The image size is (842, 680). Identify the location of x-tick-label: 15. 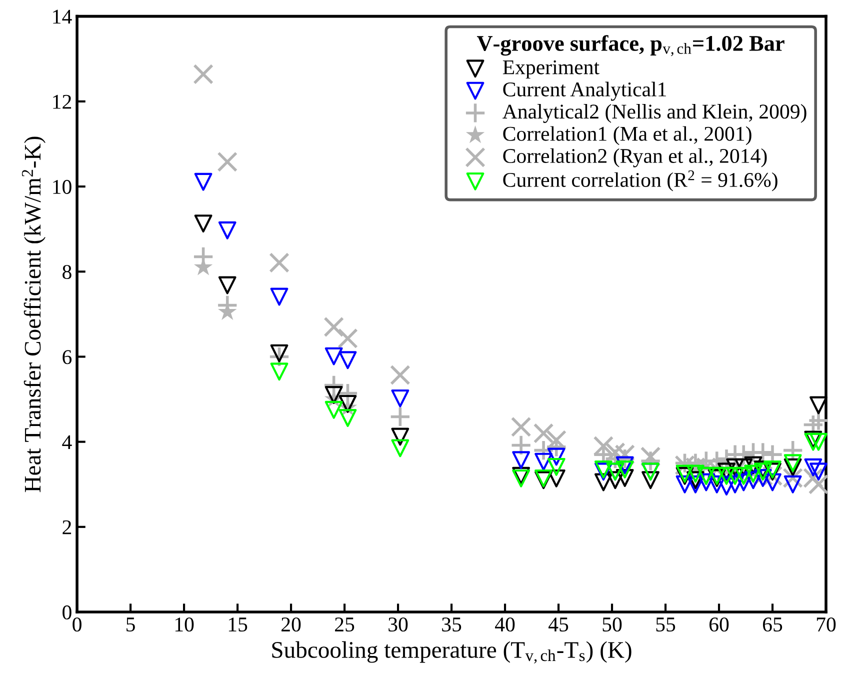
(238, 625).